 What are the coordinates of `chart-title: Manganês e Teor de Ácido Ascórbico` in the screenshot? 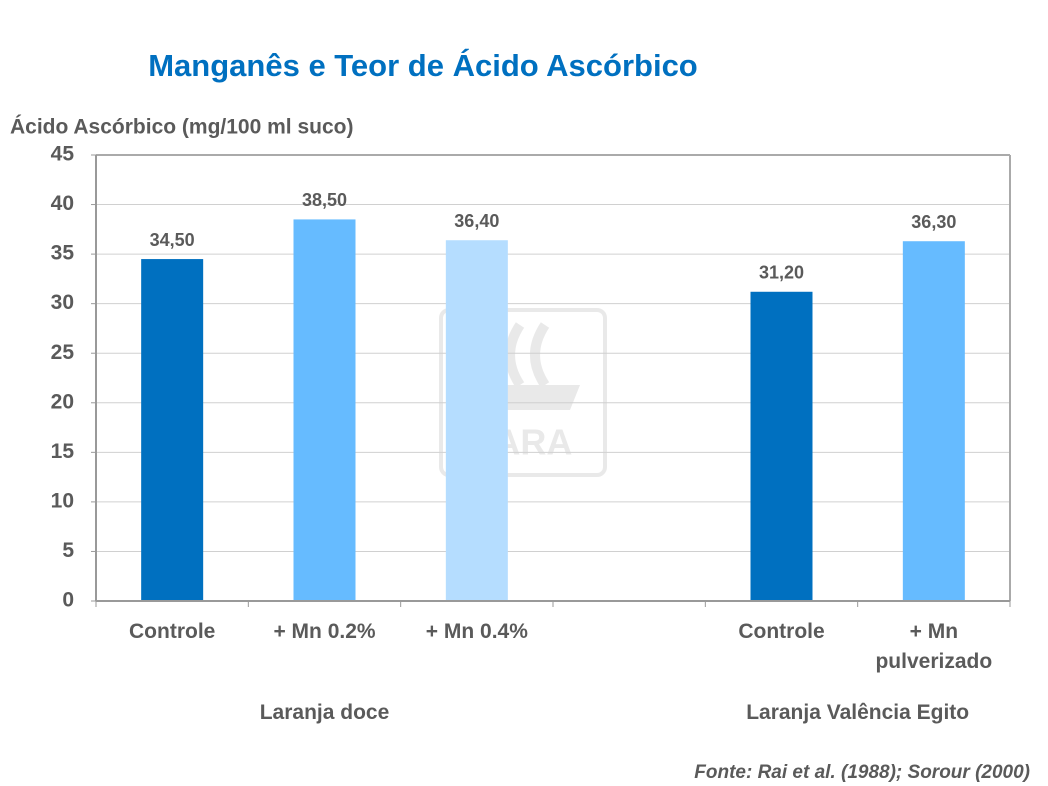 It's located at (423, 65).